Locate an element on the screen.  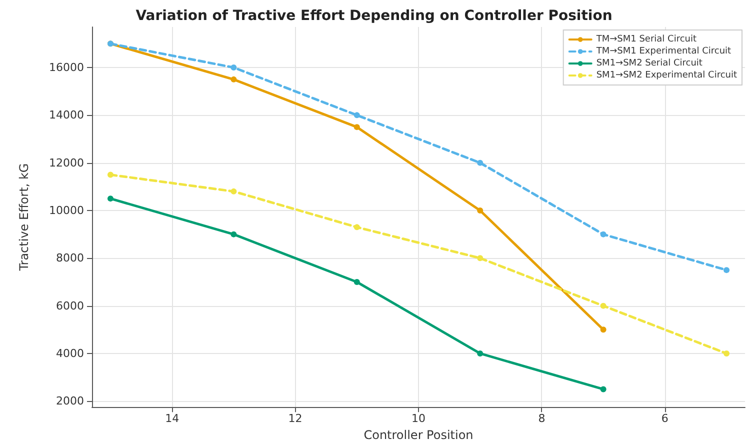
y-tick-label: 2000 is located at coordinates (70, 401).